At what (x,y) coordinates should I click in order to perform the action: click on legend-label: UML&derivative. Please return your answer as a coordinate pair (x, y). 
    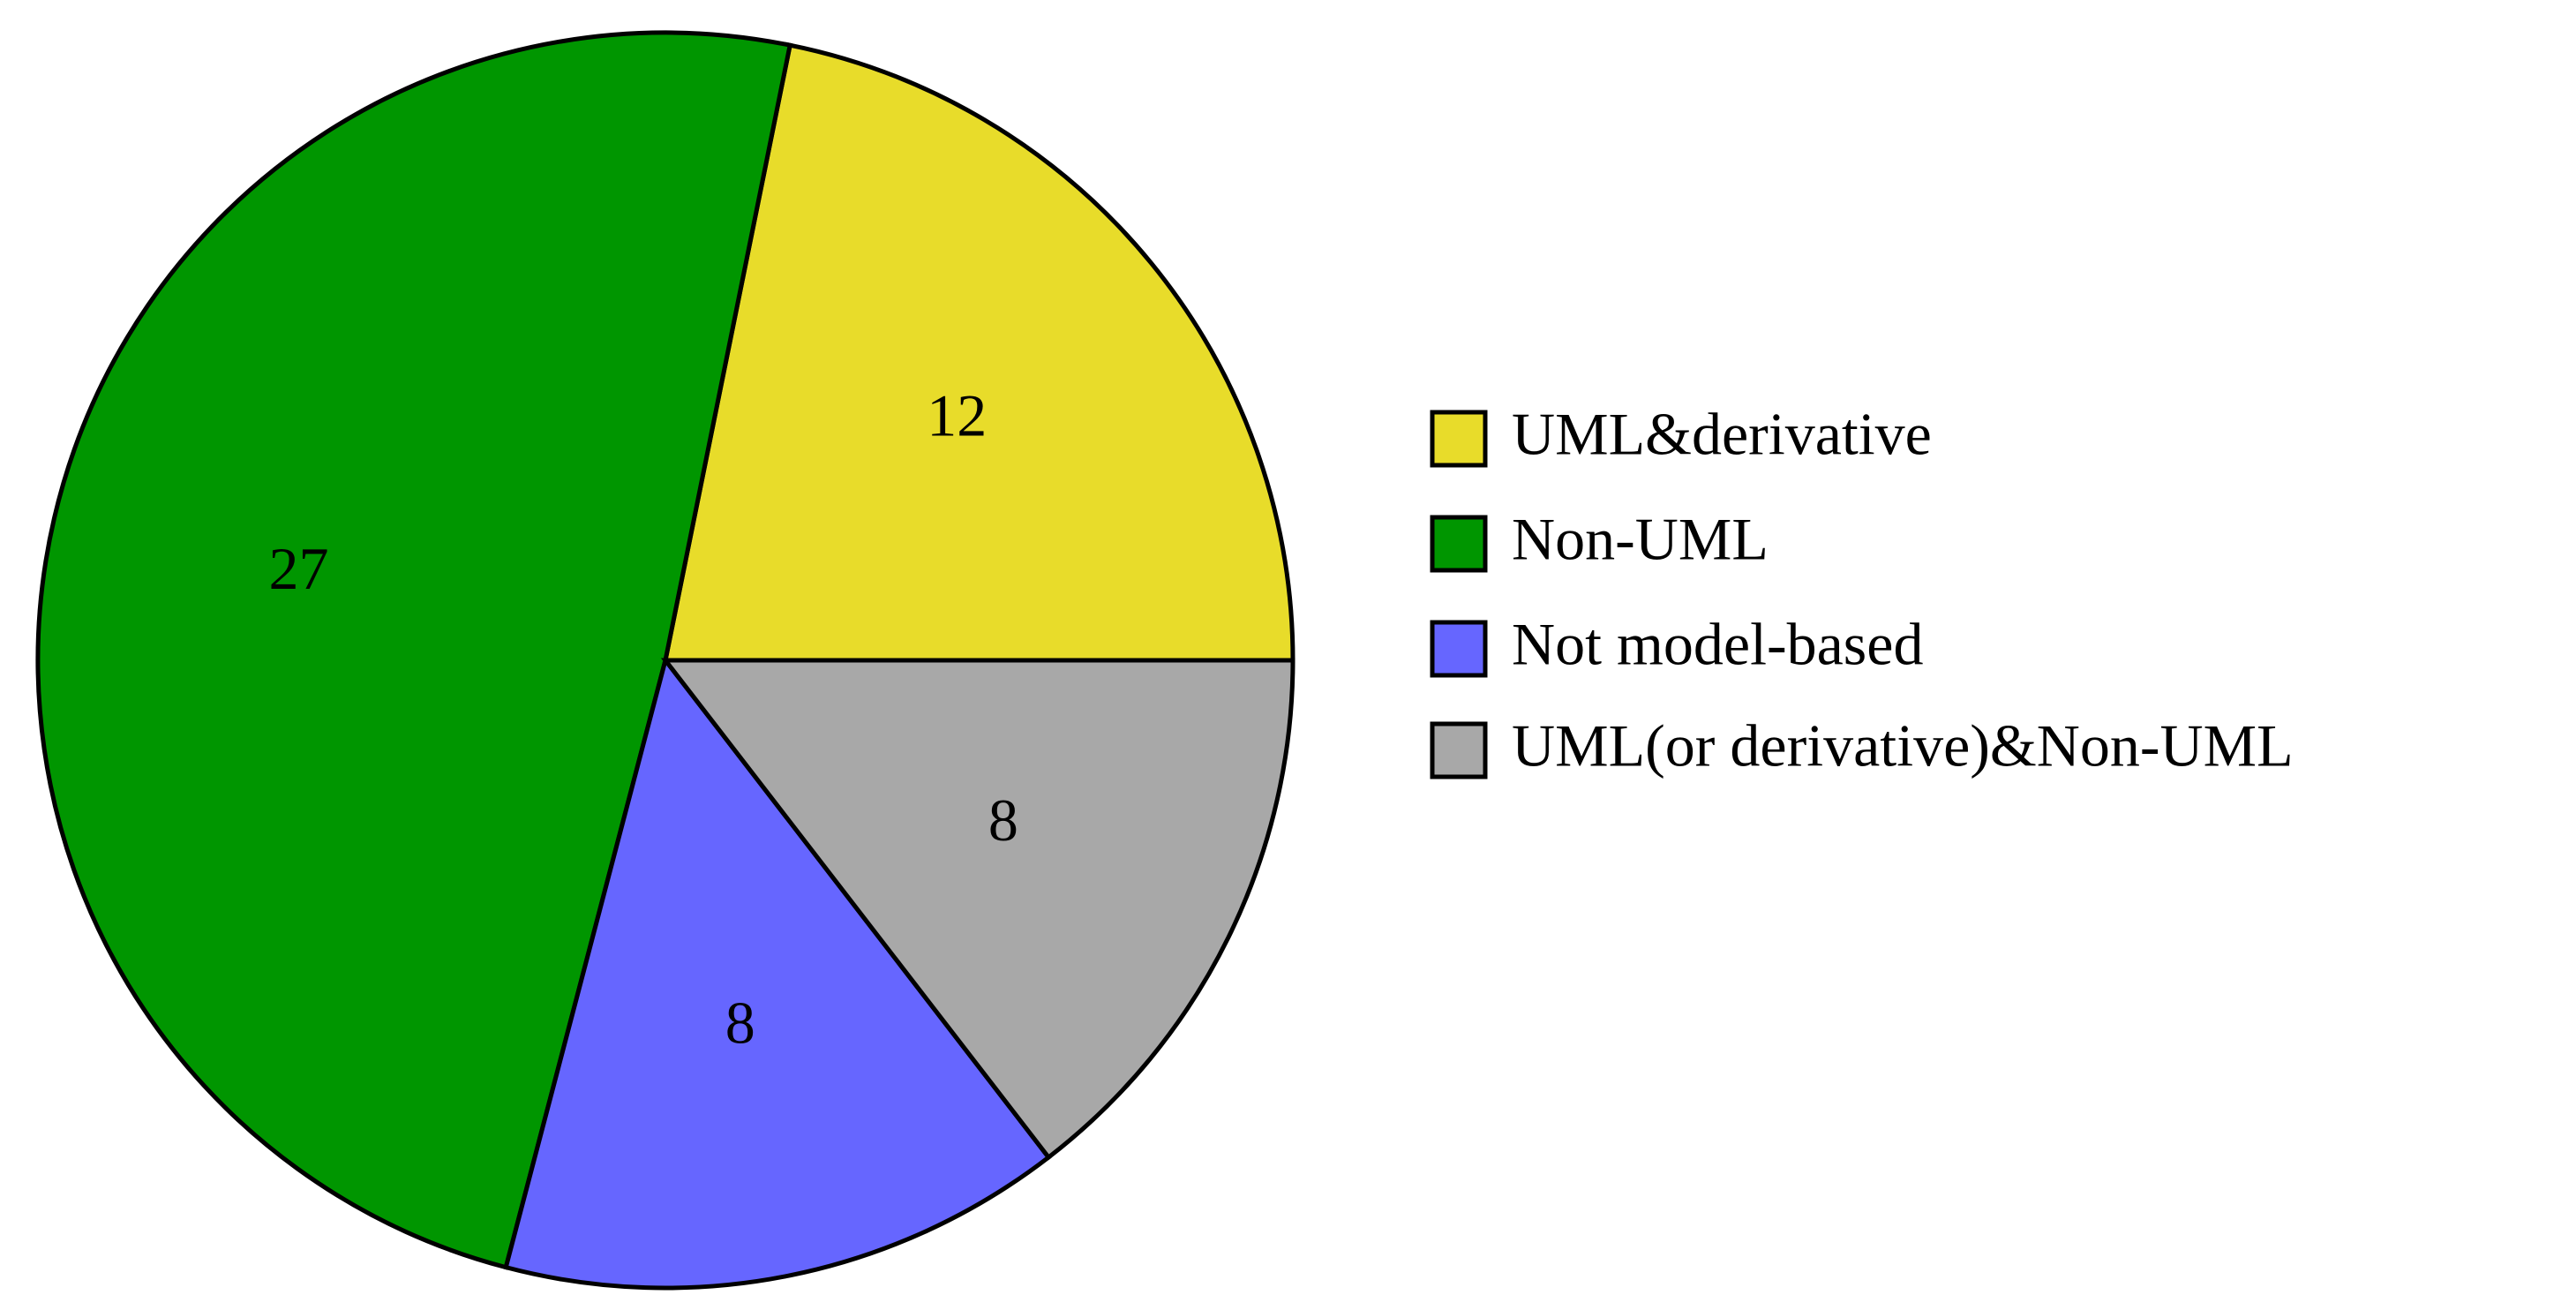
    Looking at the image, I should click on (1722, 434).